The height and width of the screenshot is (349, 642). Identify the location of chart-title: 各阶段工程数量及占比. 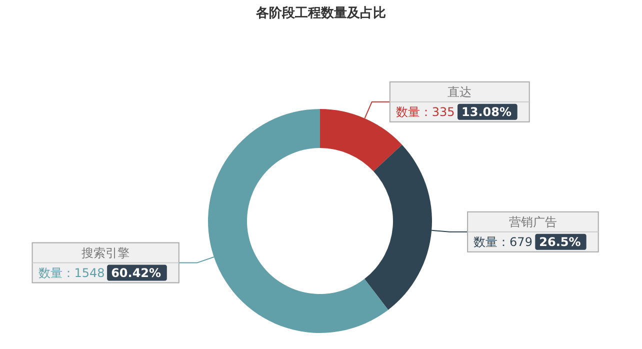
(320, 13).